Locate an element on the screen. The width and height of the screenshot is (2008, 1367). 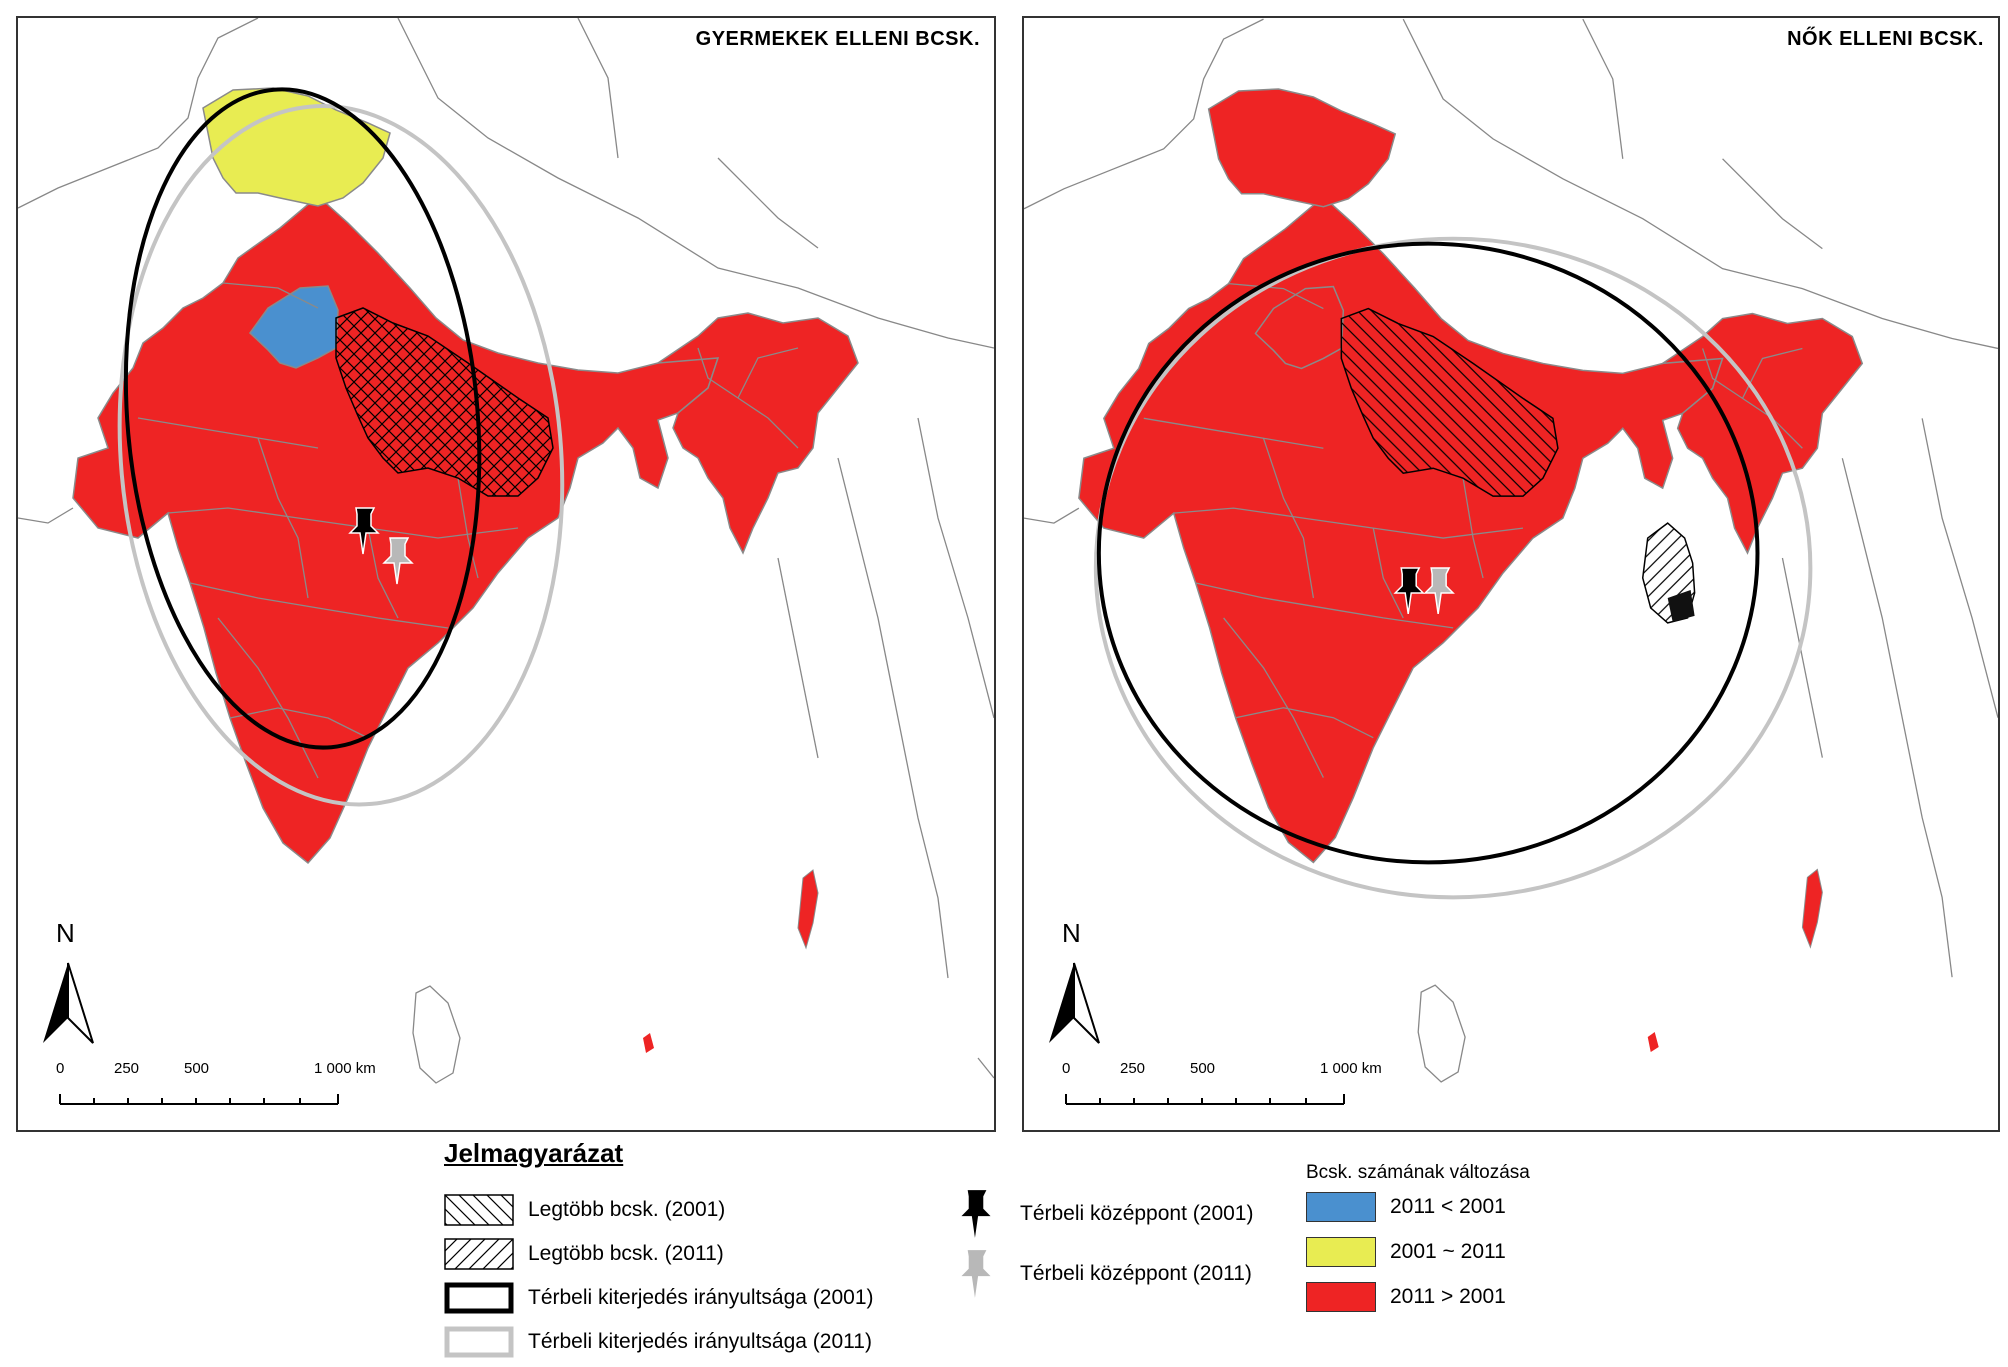
ellipse-2001 is located at coordinates (302, 418).